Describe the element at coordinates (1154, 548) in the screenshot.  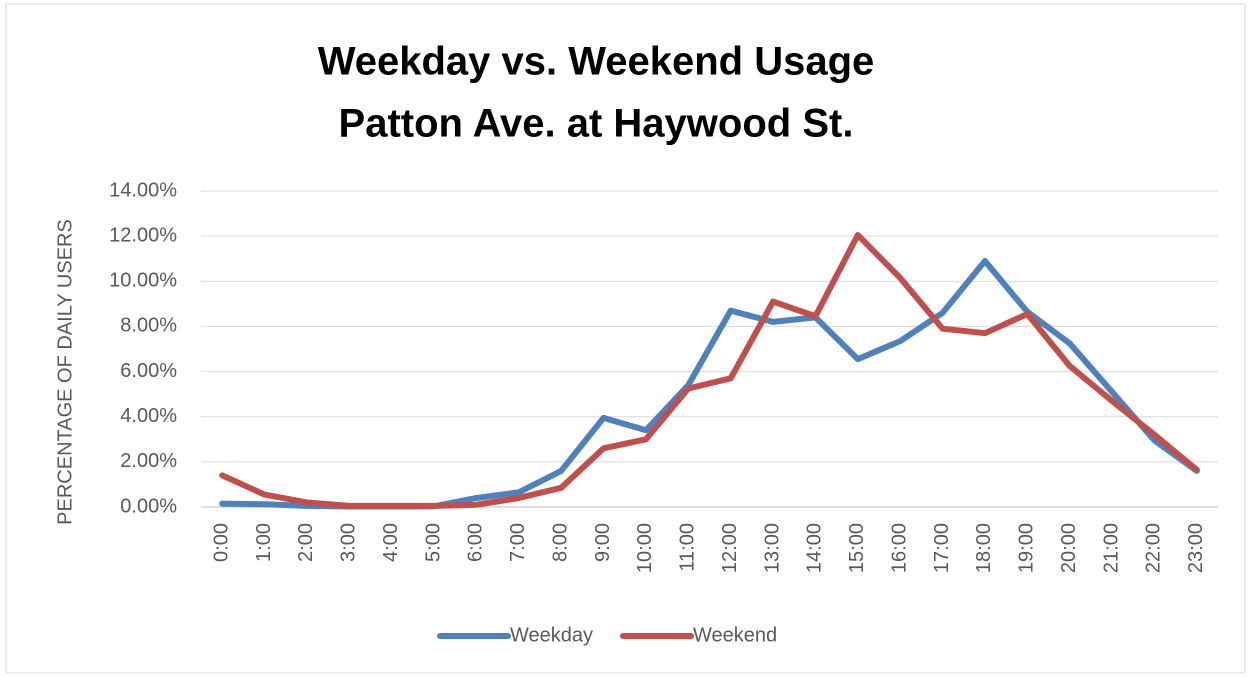
I see `x-tick-label: 22:00` at that location.